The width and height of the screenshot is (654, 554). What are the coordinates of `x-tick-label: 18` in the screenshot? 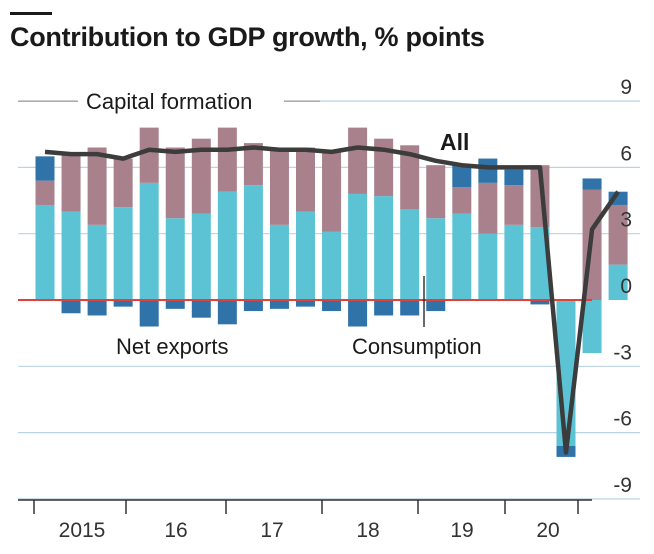 It's located at (367, 530).